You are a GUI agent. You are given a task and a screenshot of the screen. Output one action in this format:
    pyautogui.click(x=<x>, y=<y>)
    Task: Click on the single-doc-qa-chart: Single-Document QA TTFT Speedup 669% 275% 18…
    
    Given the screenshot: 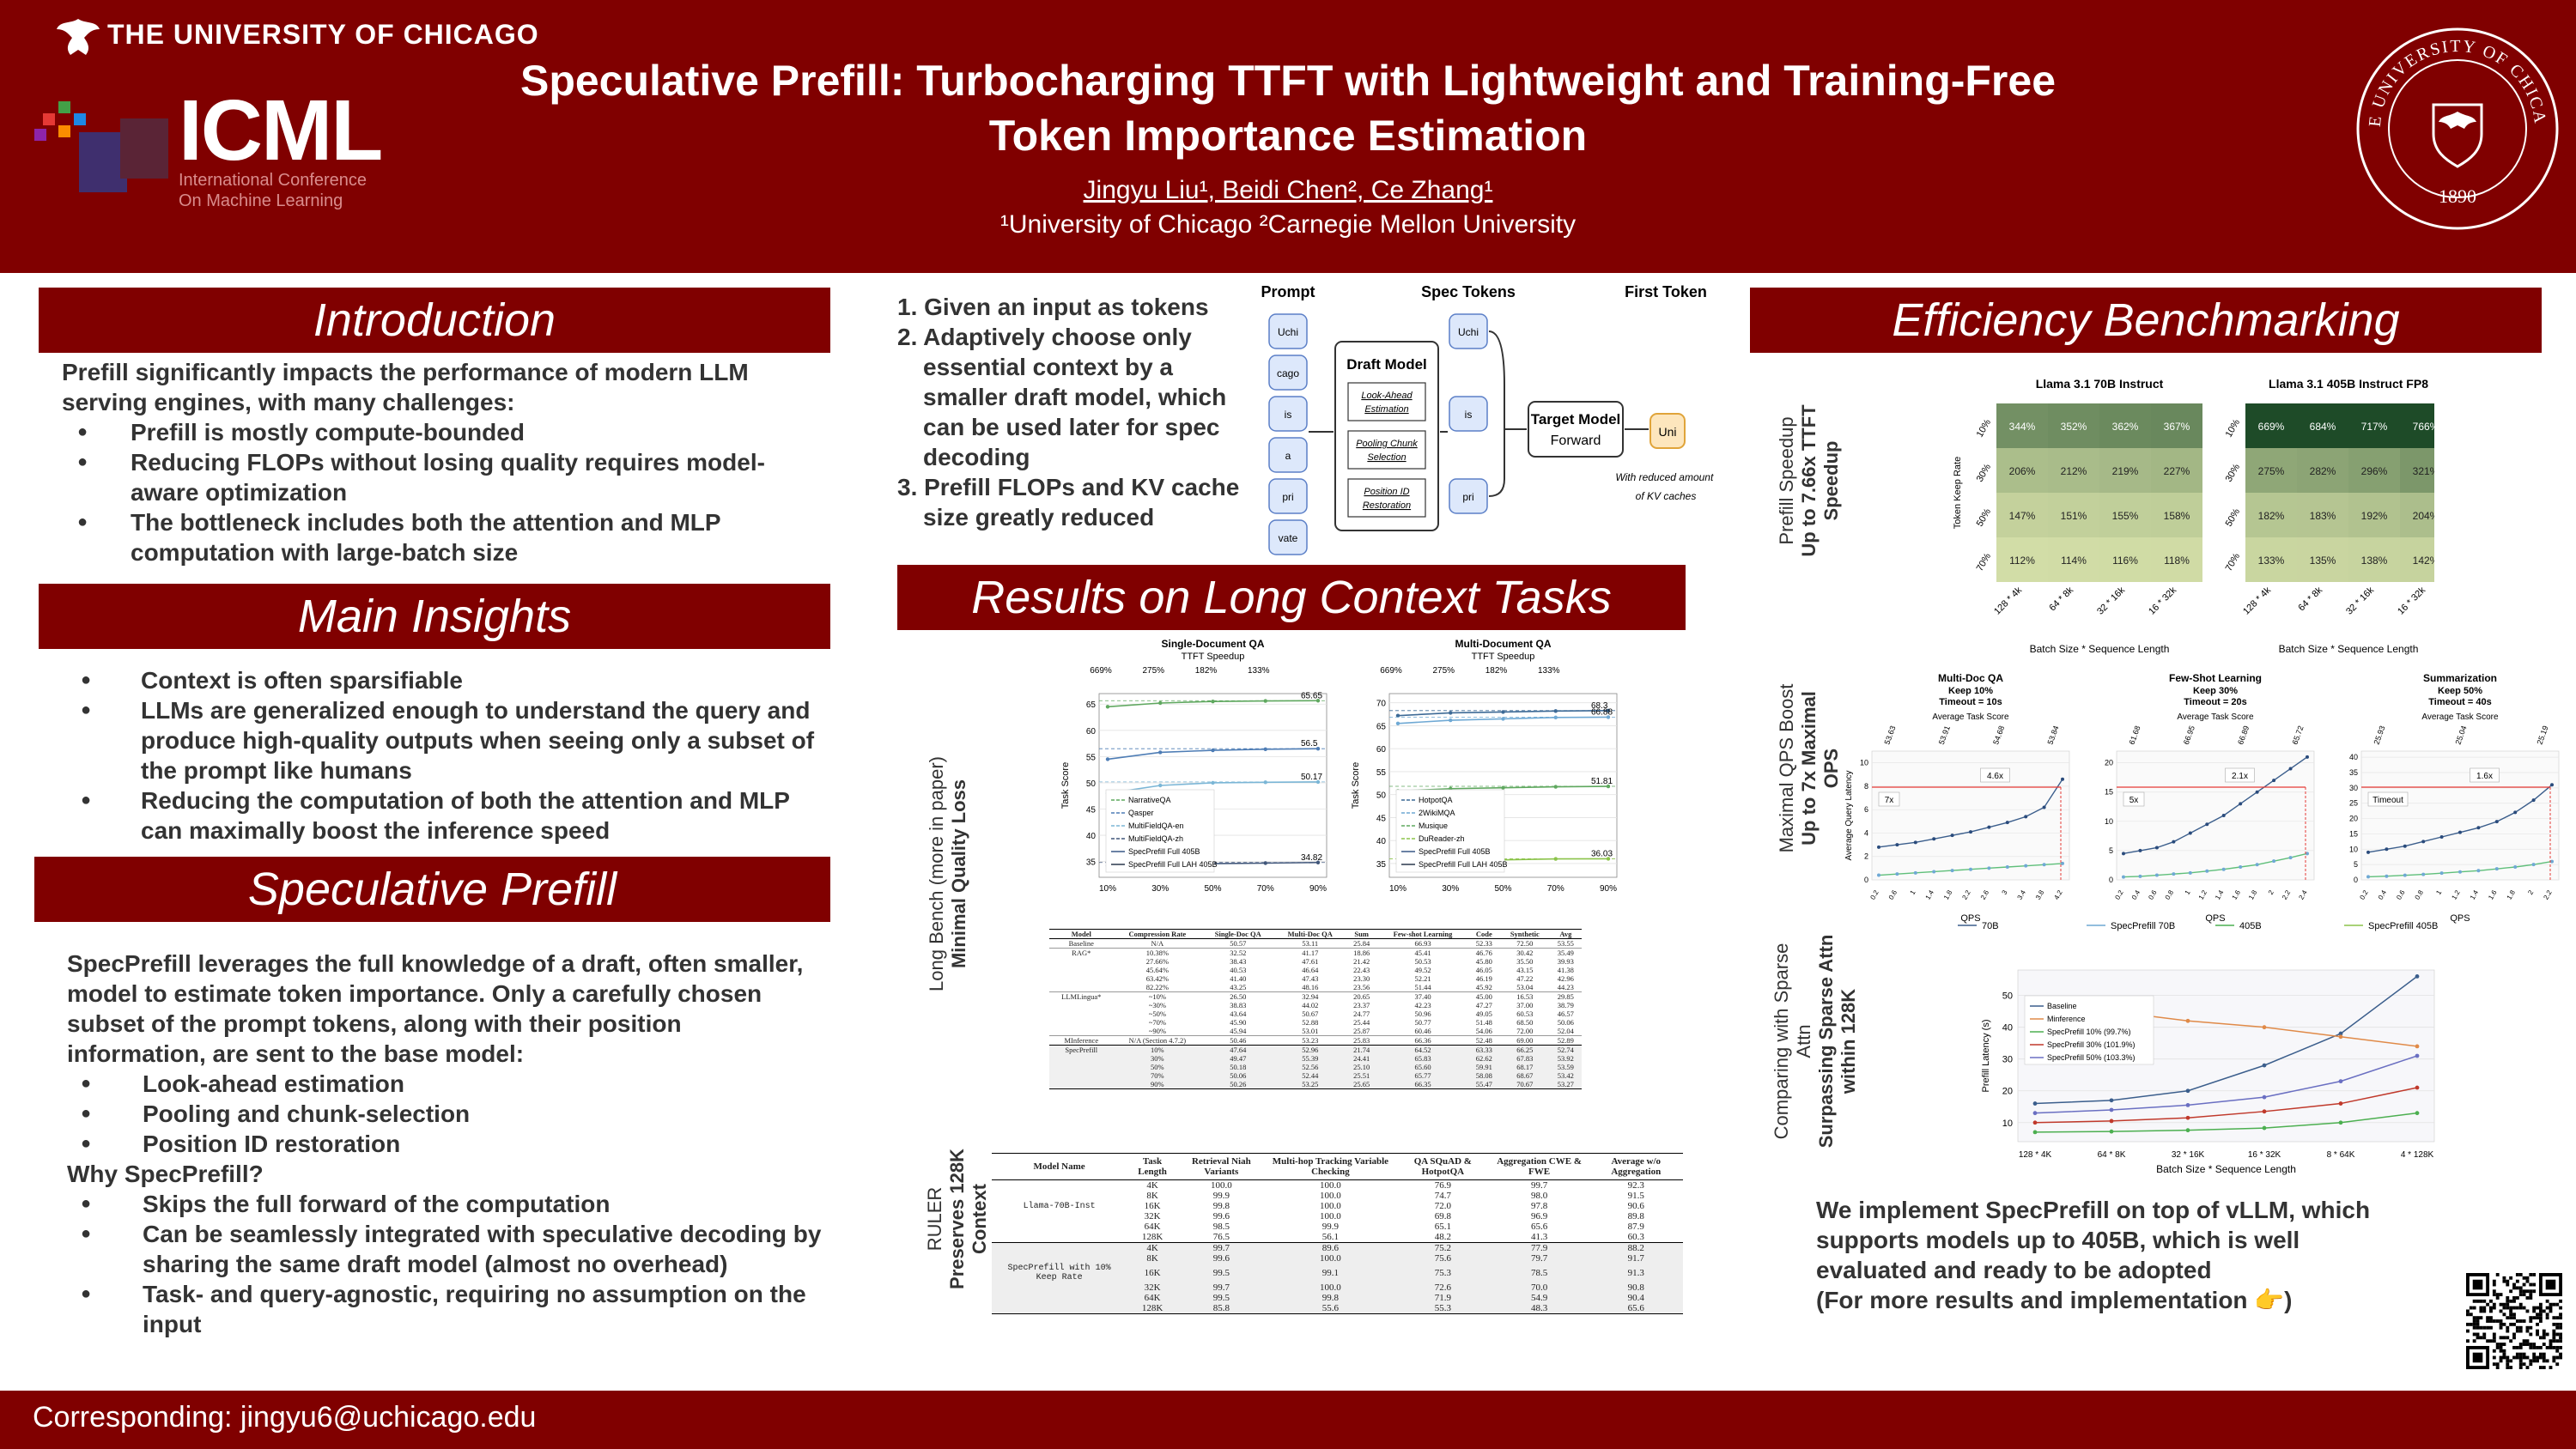 What is the action you would take?
    pyautogui.click(x=1198, y=777)
    